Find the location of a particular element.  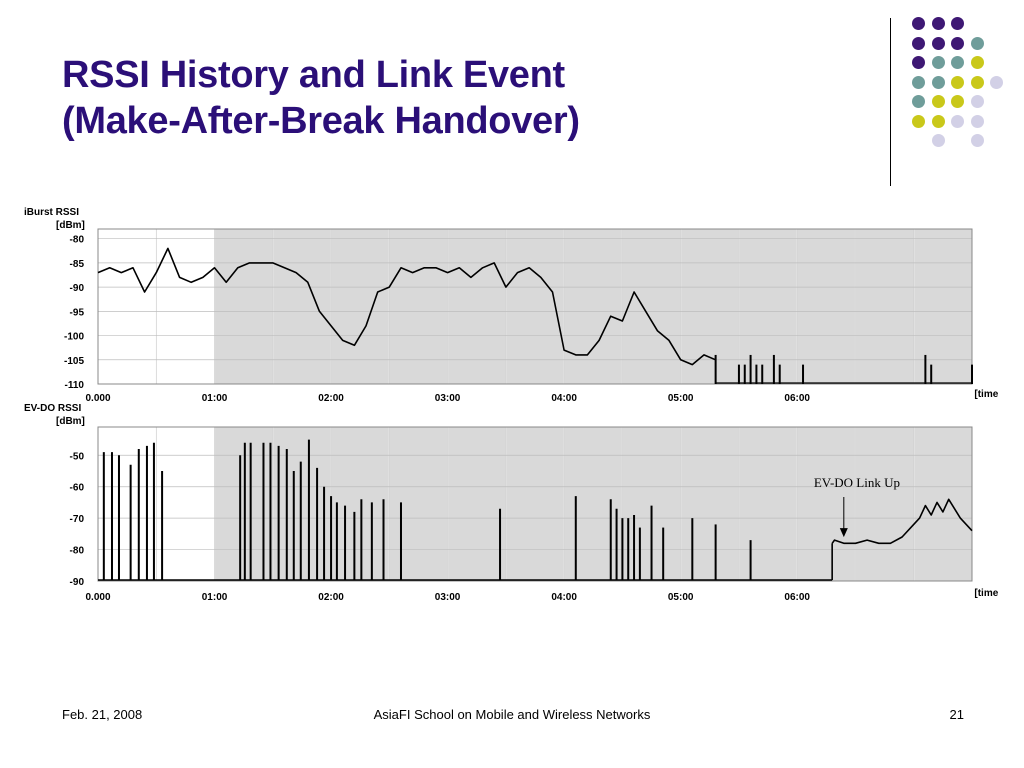

y-tick-label: -95 is located at coordinates (77, 312).